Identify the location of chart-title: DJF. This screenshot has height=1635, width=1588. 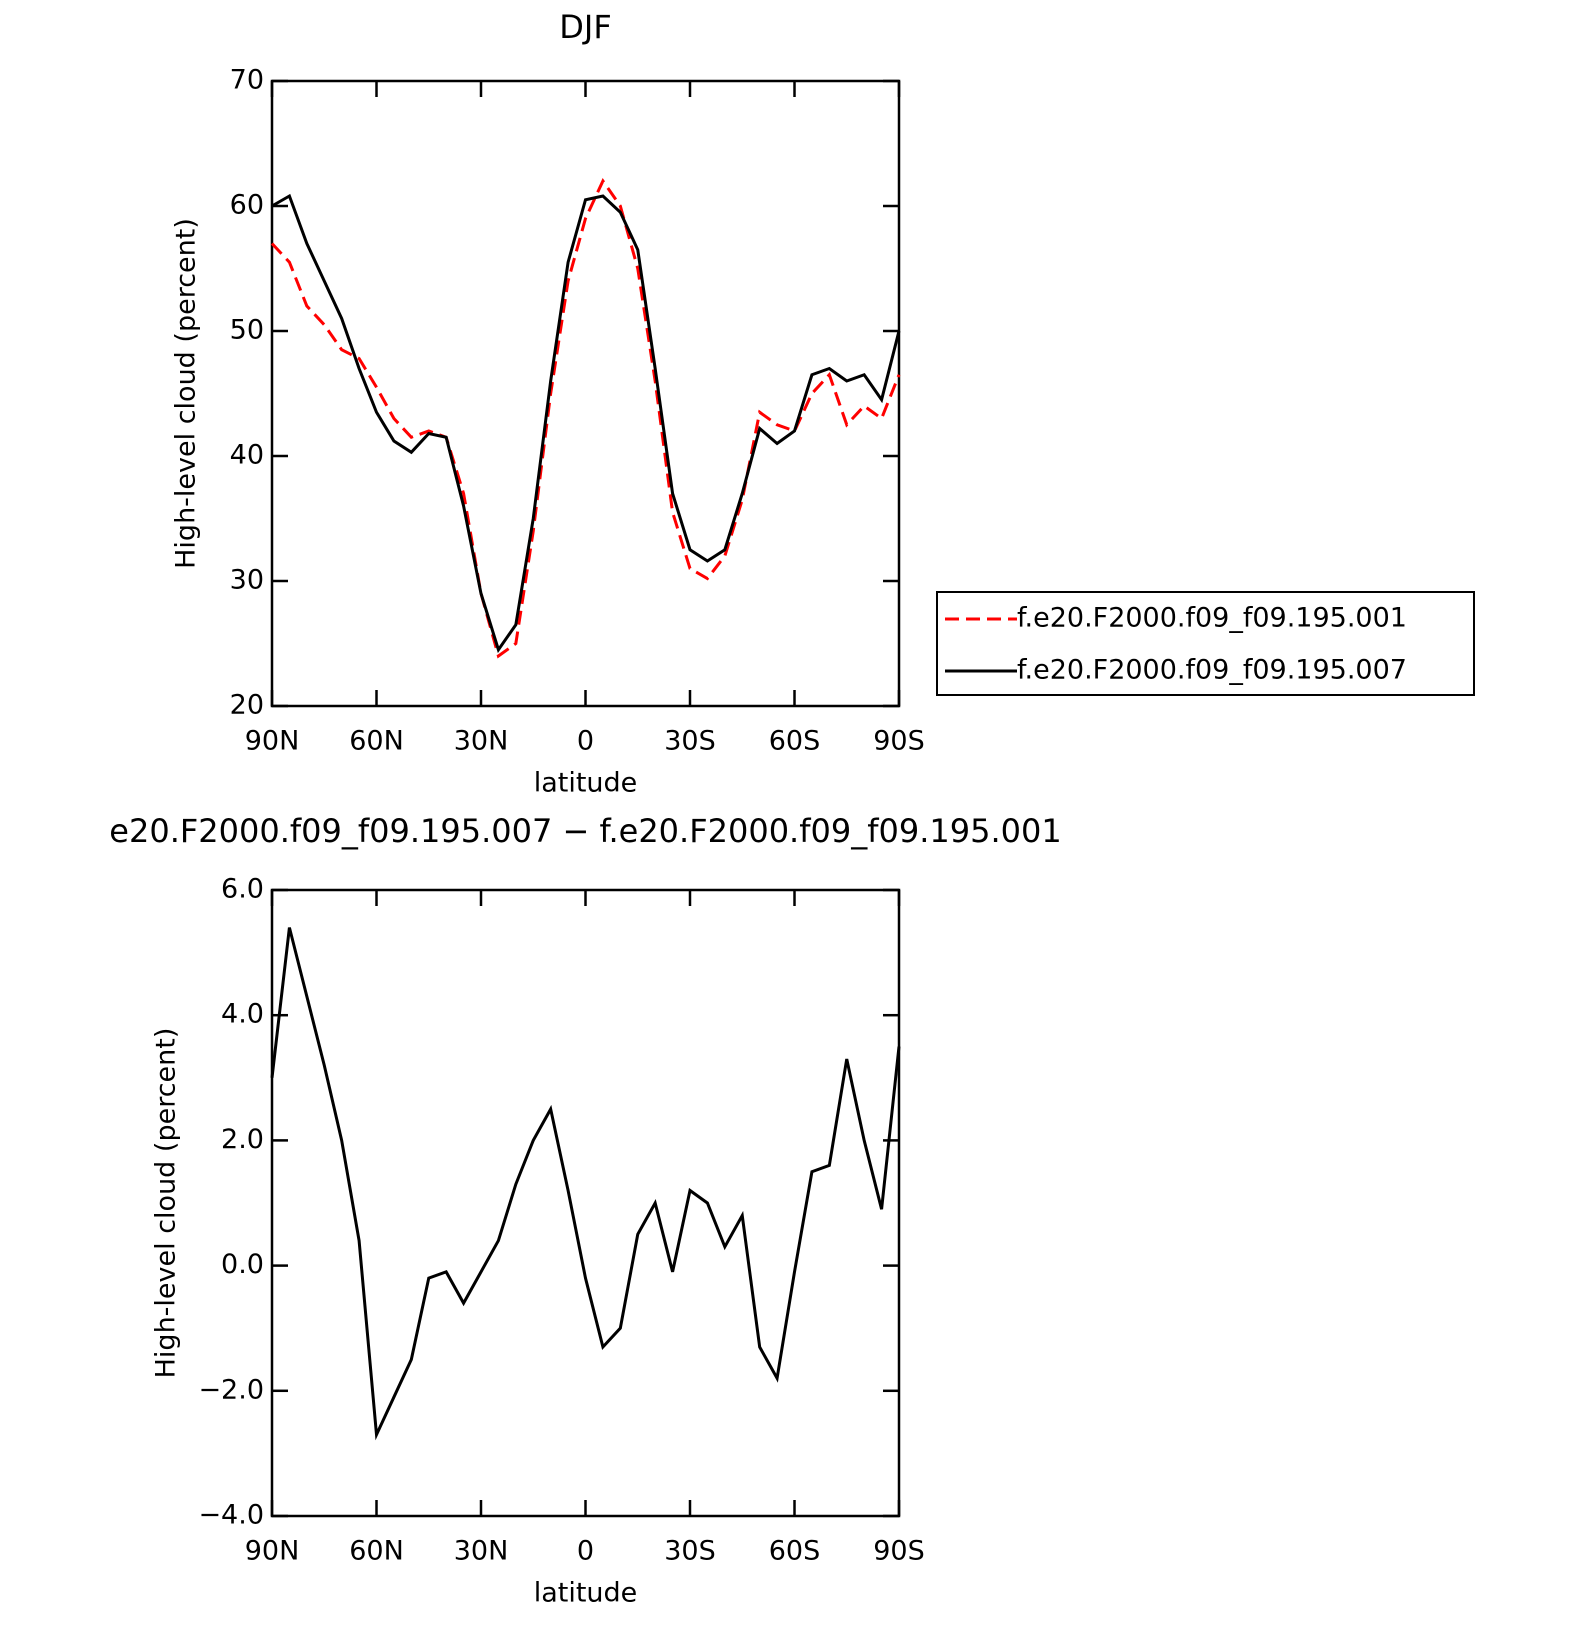
(585, 27).